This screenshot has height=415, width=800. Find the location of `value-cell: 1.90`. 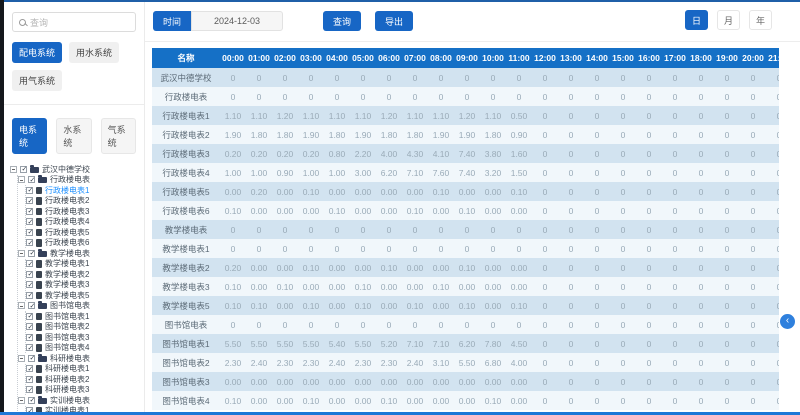

value-cell: 1.90 is located at coordinates (311, 134).